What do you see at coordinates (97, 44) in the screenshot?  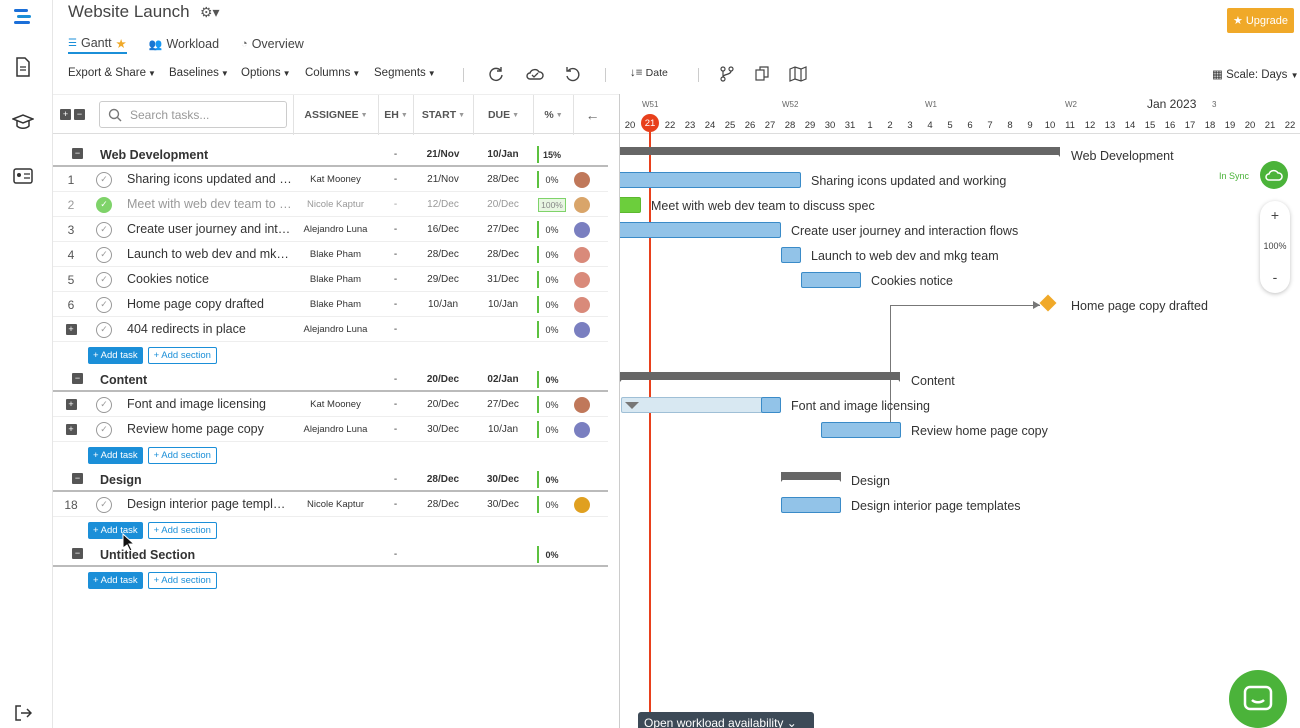 I see `tab-gantt: ☰ Gantt ★` at bounding box center [97, 44].